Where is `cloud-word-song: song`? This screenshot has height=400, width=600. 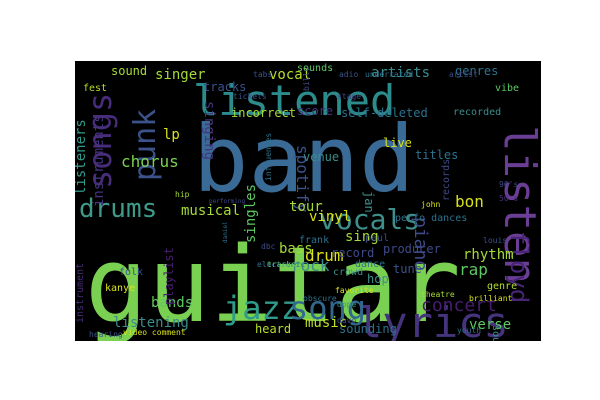
cloud-word-song: song is located at coordinates (327, 308).